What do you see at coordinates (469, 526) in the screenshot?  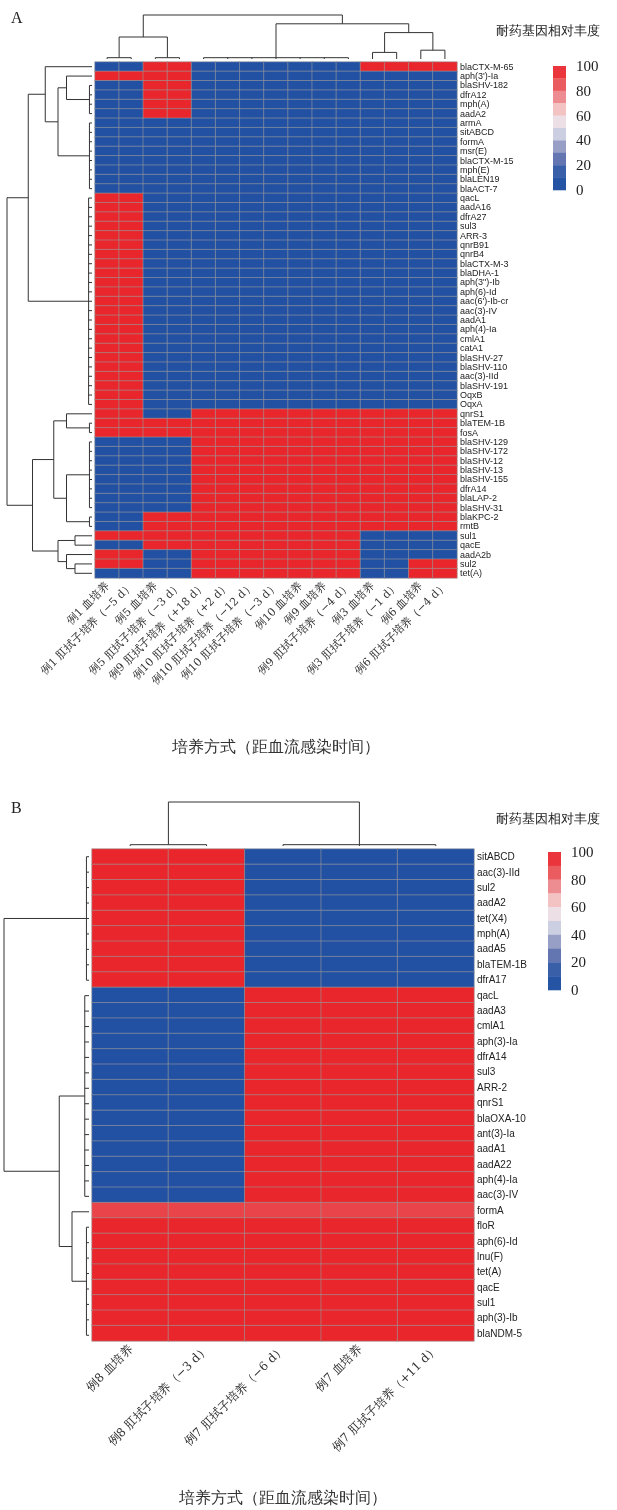 I see `y-tick-label: rmtB` at bounding box center [469, 526].